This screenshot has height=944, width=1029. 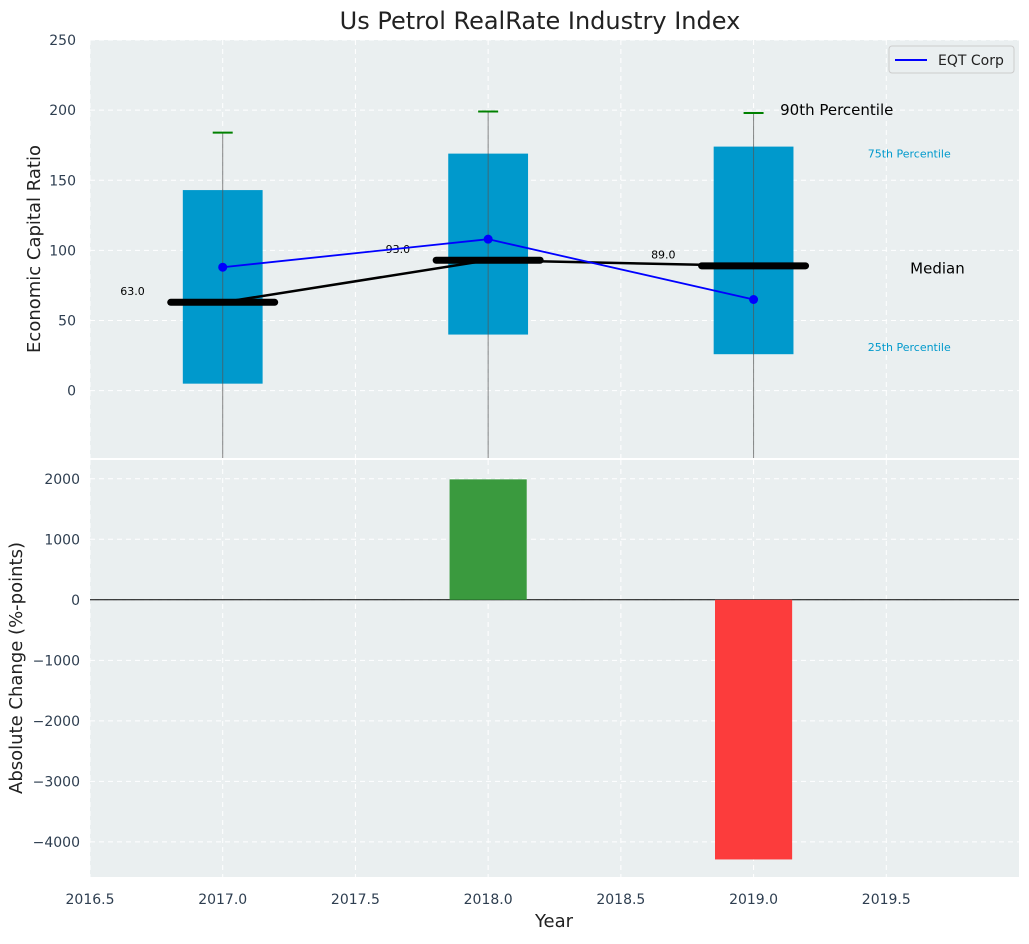 What do you see at coordinates (886, 900) in the screenshot?
I see `x-tick-label: 2019.5` at bounding box center [886, 900].